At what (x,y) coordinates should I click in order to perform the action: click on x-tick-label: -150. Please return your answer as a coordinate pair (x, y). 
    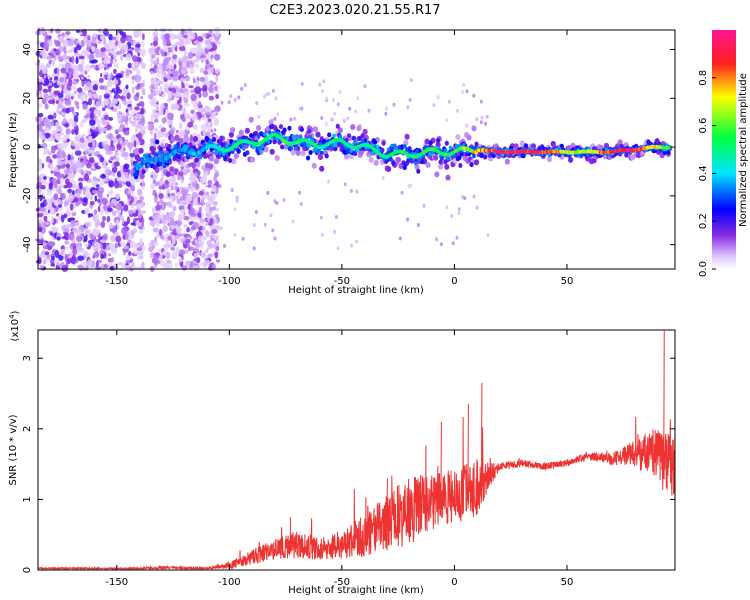
    Looking at the image, I should click on (116, 582).